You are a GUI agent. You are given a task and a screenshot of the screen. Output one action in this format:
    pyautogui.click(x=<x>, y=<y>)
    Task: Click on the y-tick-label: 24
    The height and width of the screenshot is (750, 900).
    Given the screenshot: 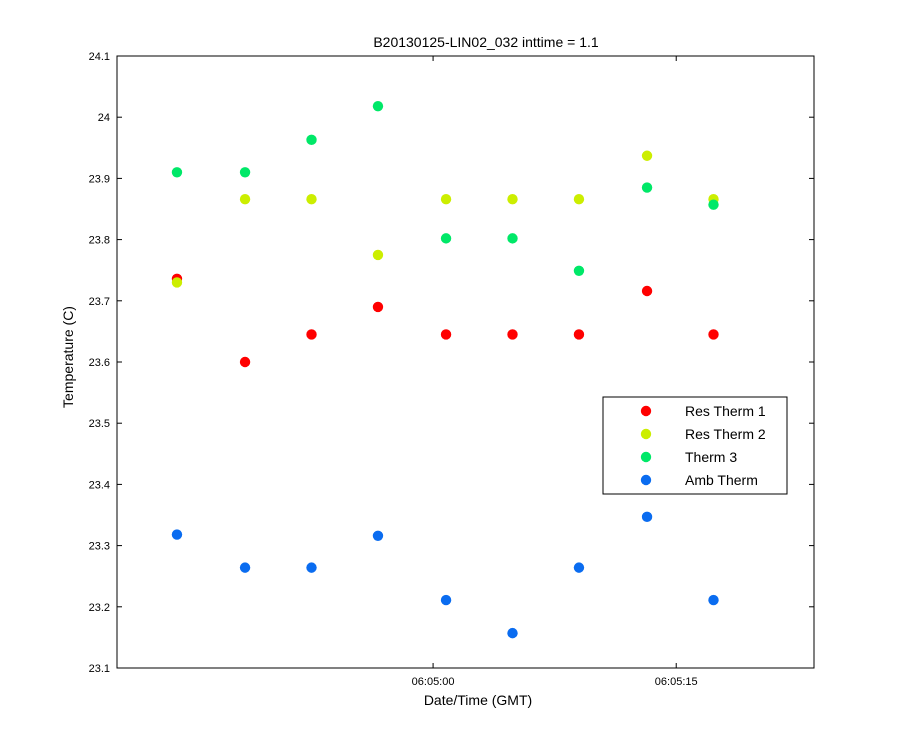 What is the action you would take?
    pyautogui.click(x=104, y=118)
    